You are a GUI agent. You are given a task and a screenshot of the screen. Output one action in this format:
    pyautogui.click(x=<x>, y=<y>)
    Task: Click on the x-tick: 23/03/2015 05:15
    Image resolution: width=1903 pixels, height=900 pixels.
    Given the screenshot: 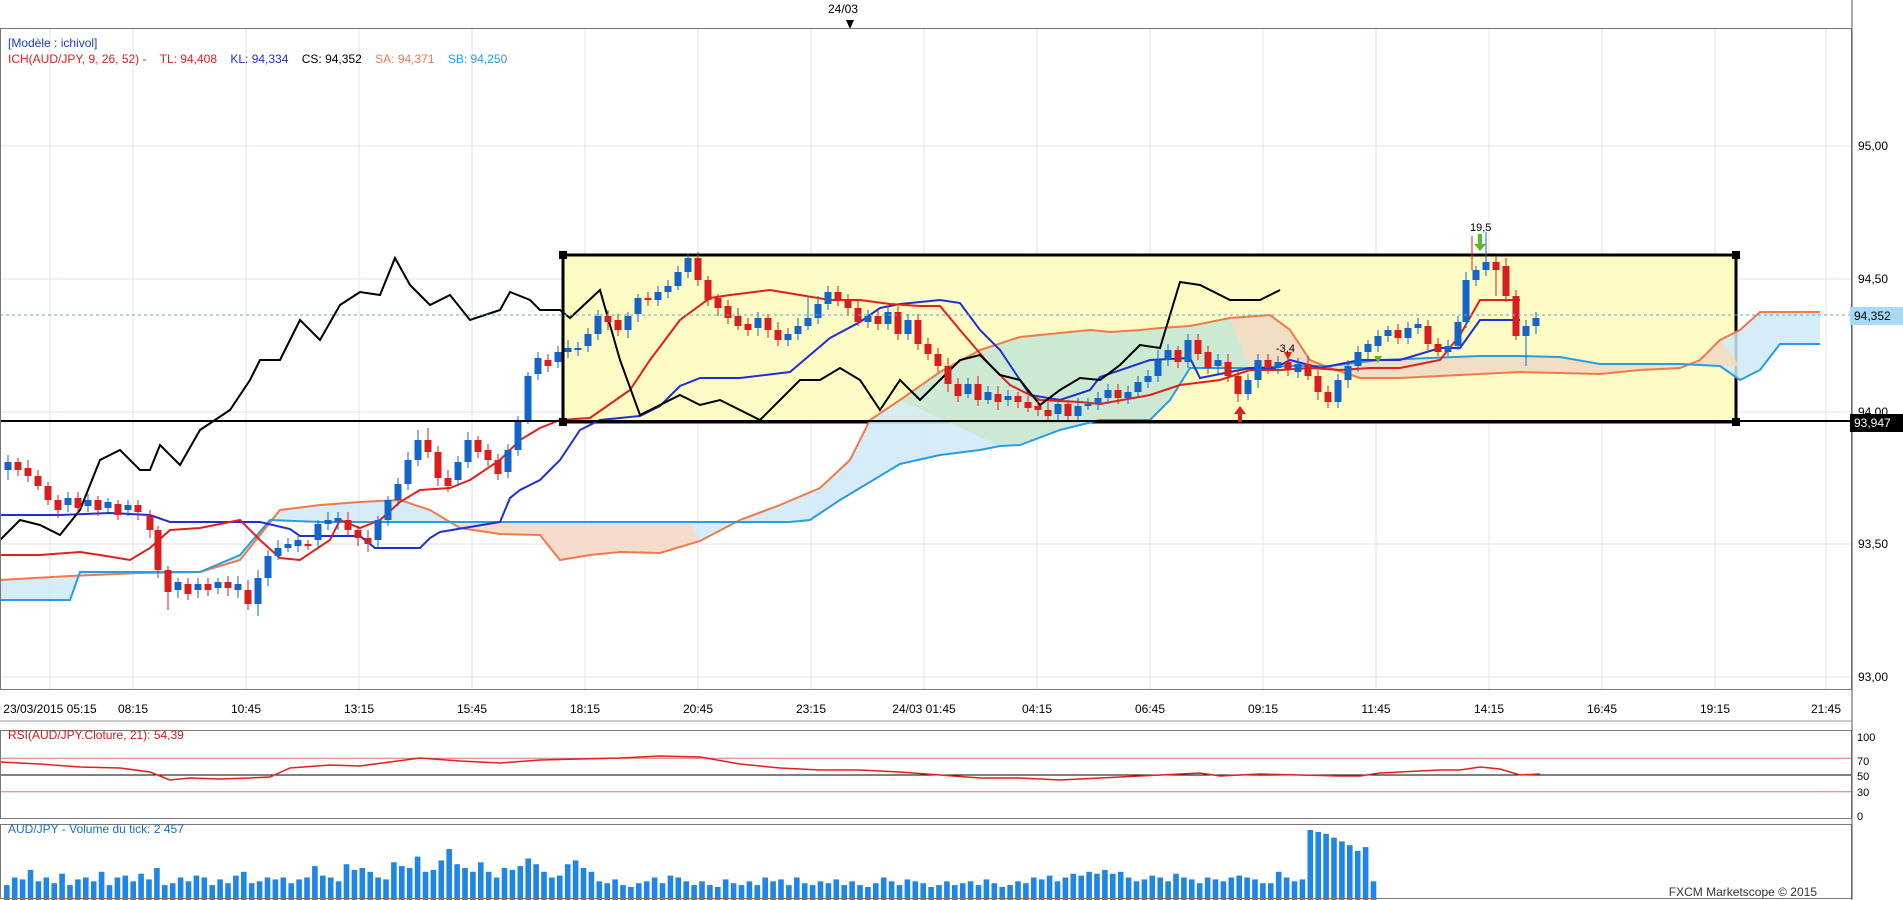 What is the action you would take?
    pyautogui.click(x=50, y=709)
    